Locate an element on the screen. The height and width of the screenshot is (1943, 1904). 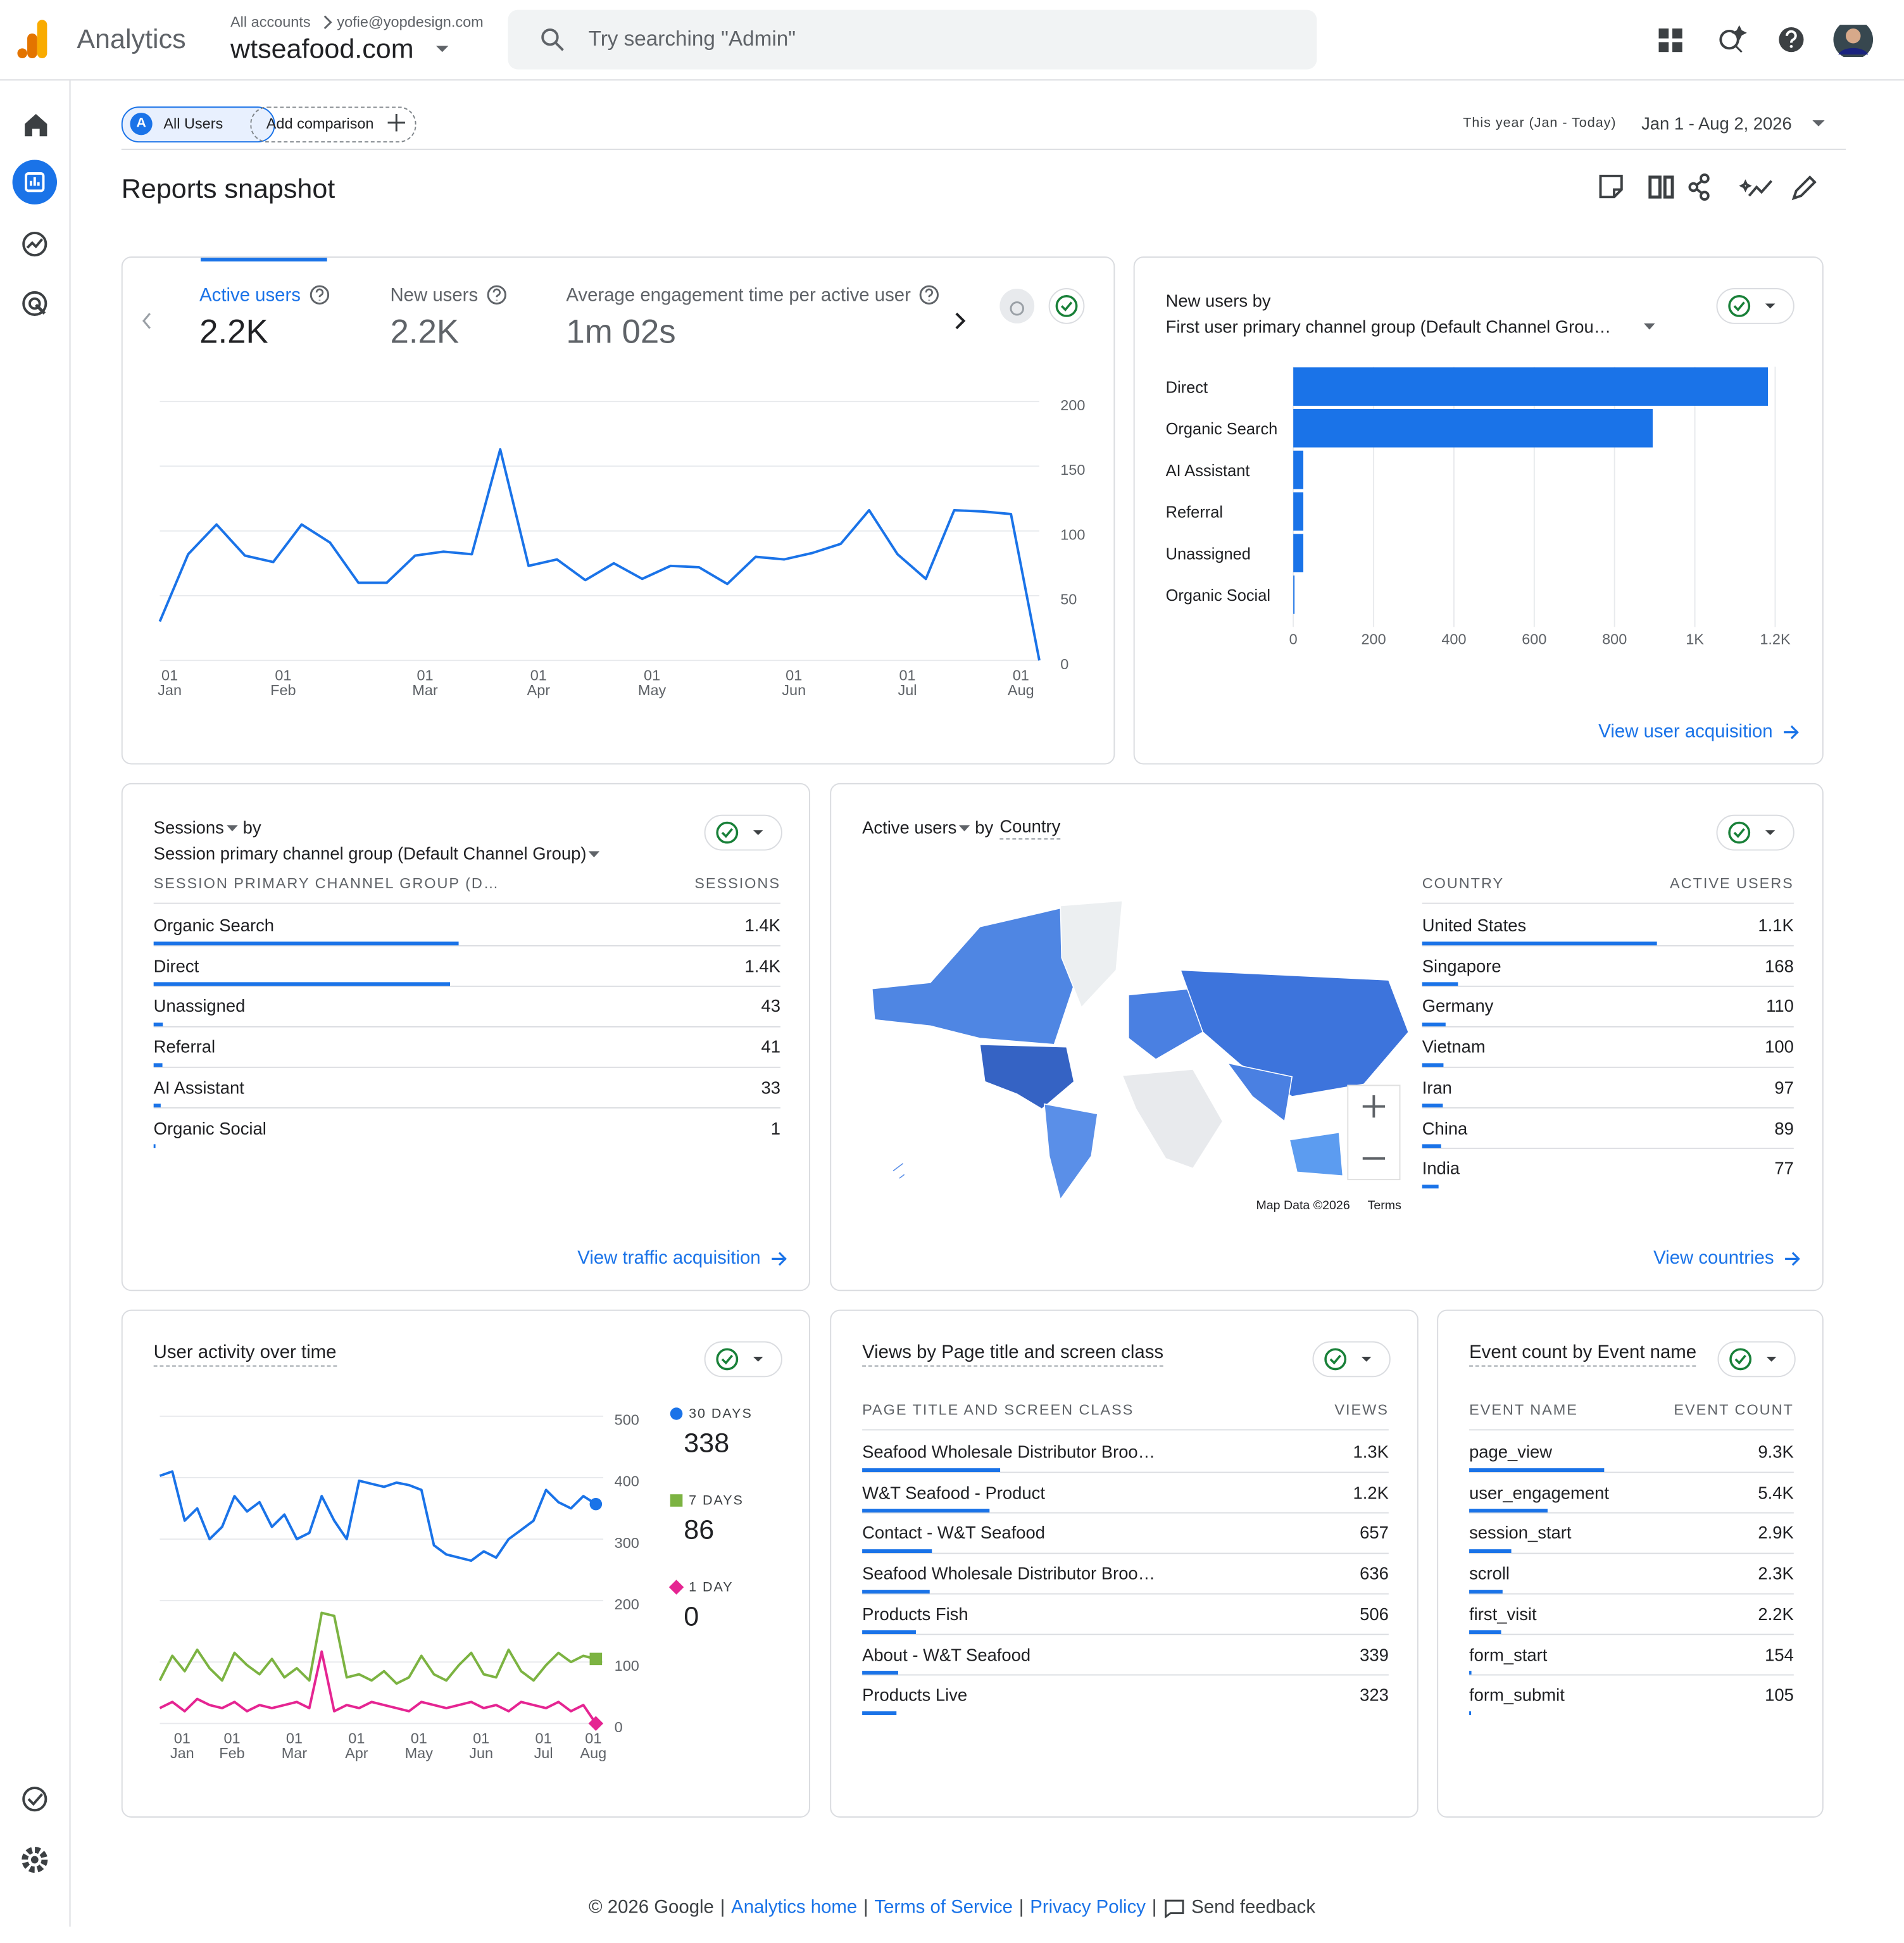
pill-caret is located at coordinates (1366, 1359).